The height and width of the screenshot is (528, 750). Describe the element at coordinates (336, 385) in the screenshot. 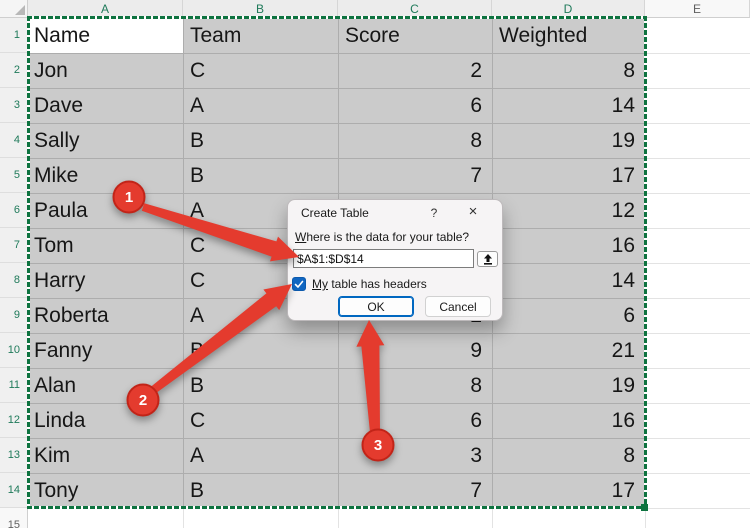

I see `table-row: Alan B 8 19` at that location.